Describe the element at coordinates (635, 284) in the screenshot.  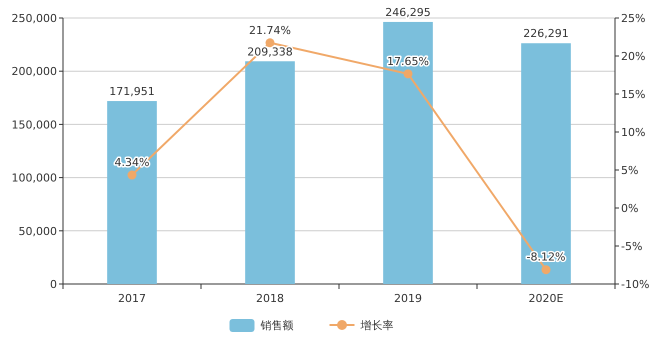
I see `y2-tick-label: -10%` at that location.